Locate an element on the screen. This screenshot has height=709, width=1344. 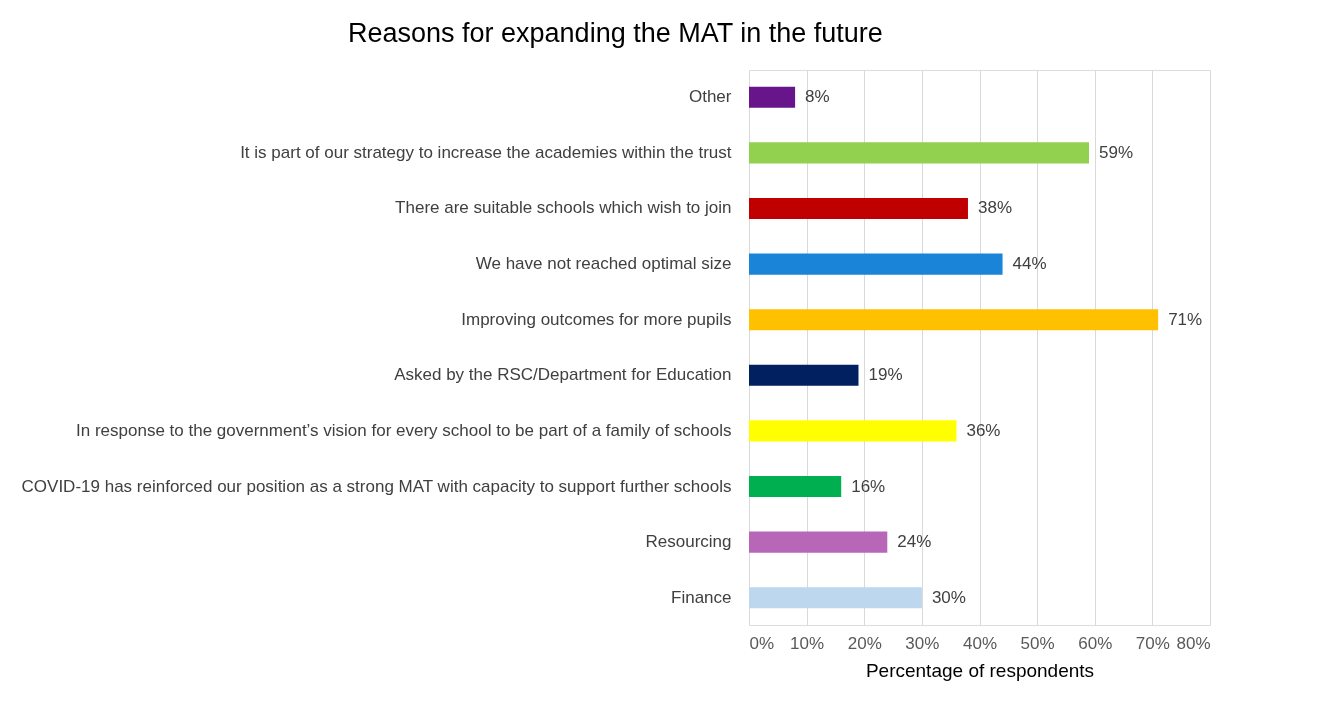
x-tick-label: 20% is located at coordinates (864, 643).